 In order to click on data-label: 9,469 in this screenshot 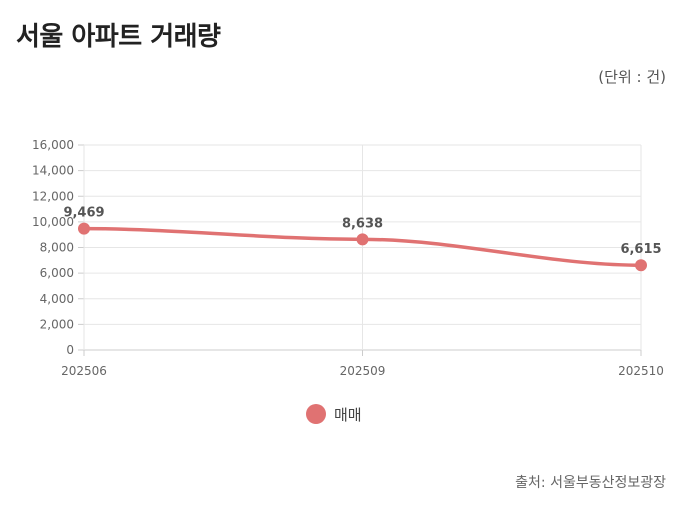, I will do `click(83, 213)`.